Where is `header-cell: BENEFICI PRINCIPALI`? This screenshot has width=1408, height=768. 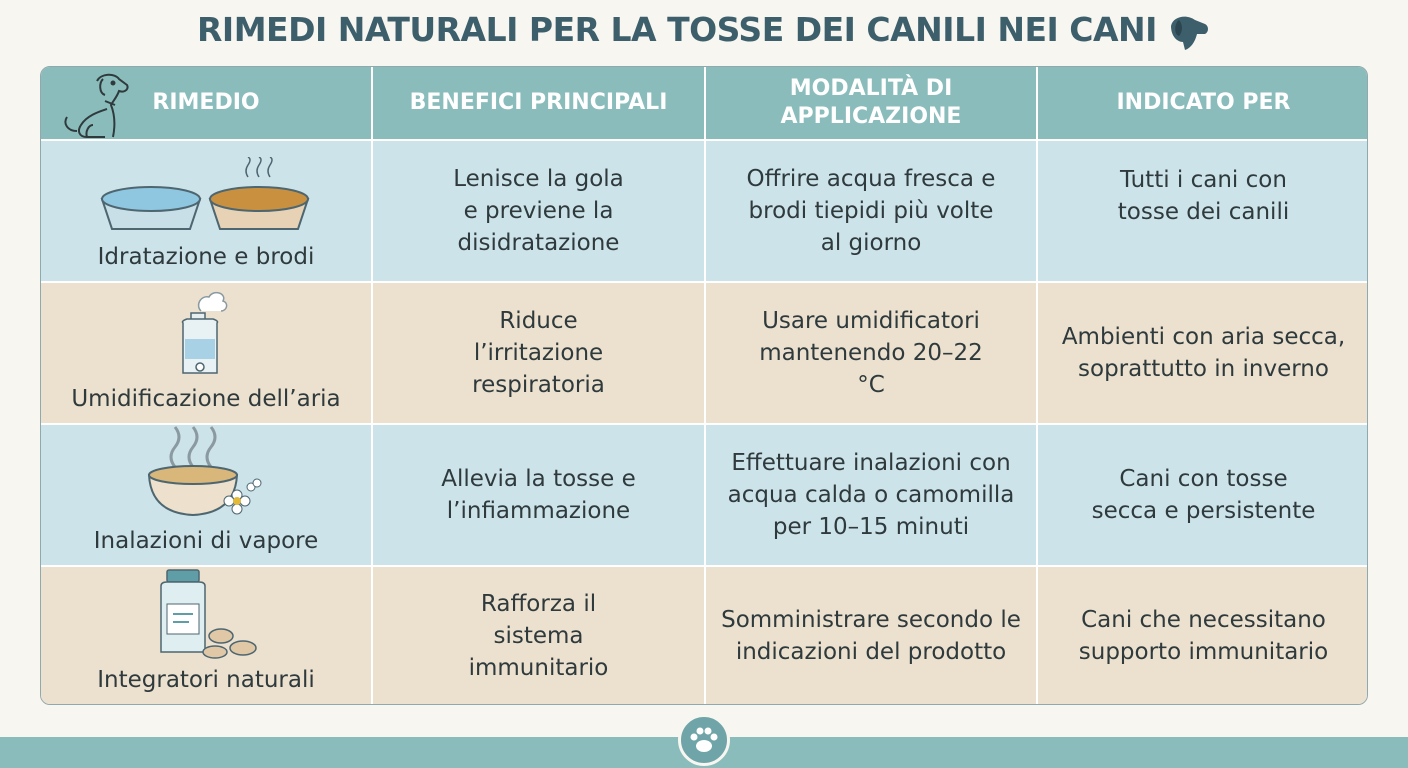 header-cell: BENEFICI PRINCIPALI is located at coordinates (539, 104).